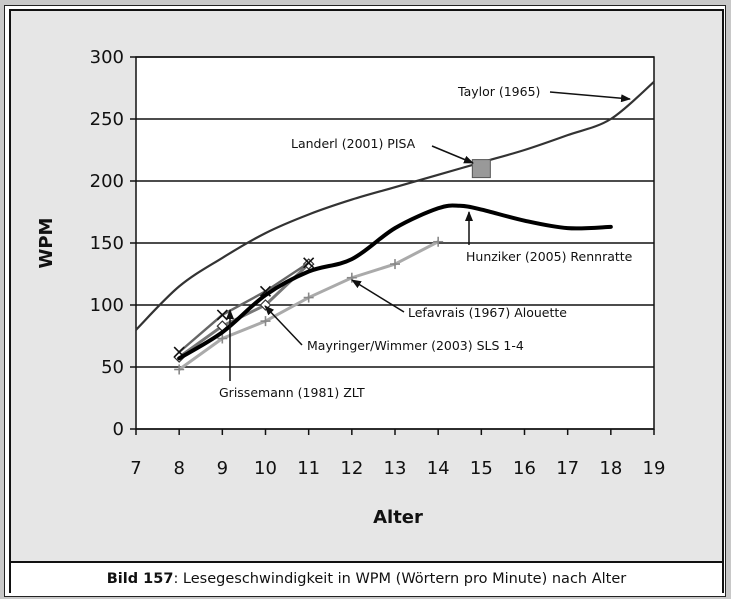 This screenshot has width=731, height=599. Describe the element at coordinates (487, 312) in the screenshot. I see `annotation-lefavrais: Lefavrais (1967) Alouette` at that location.